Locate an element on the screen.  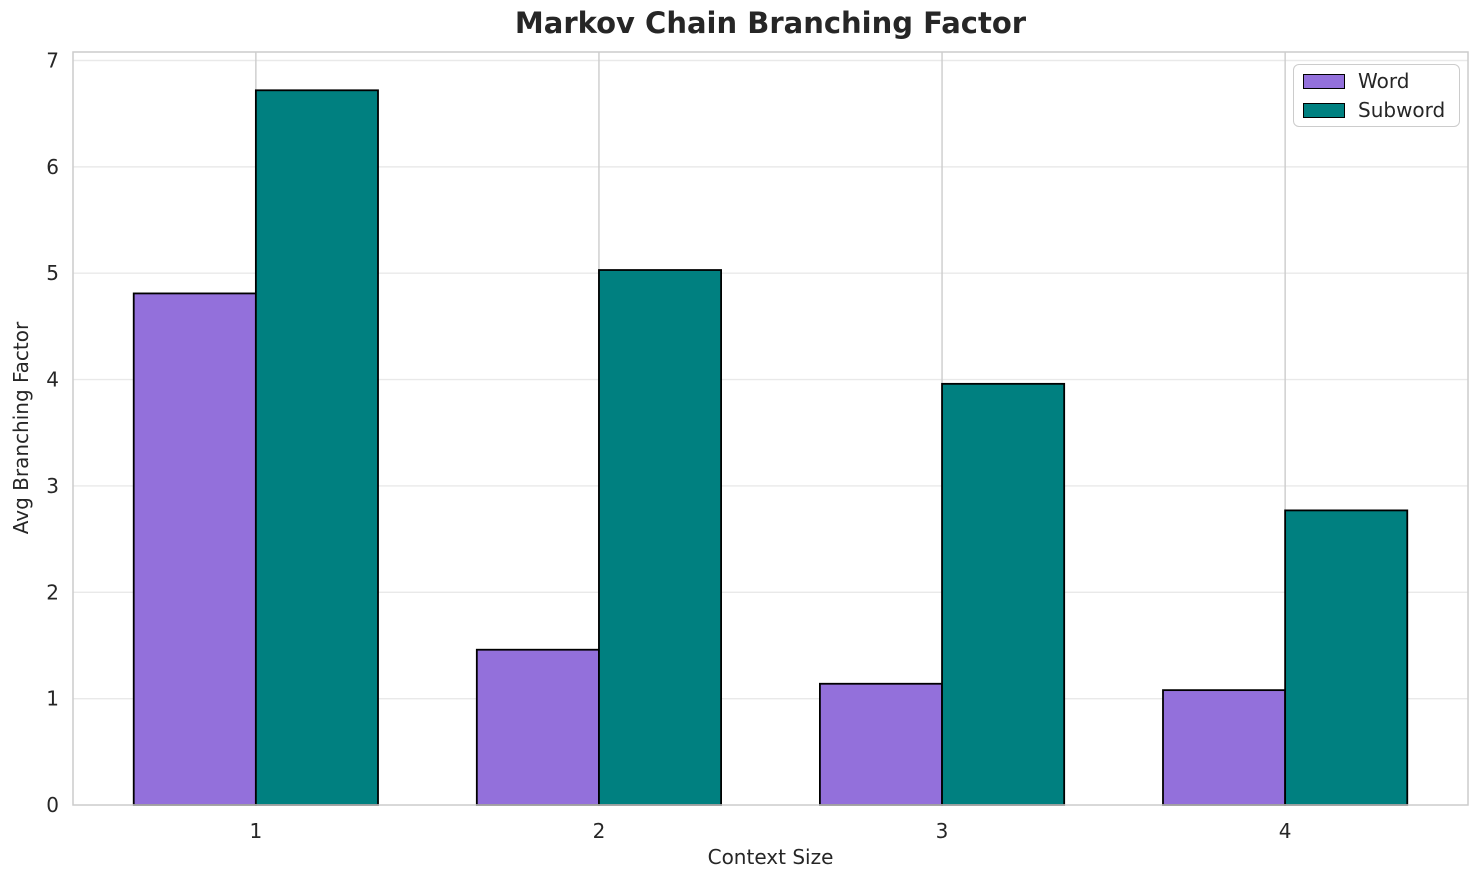
legend-item-subword: Subword is located at coordinates (1381, 110).